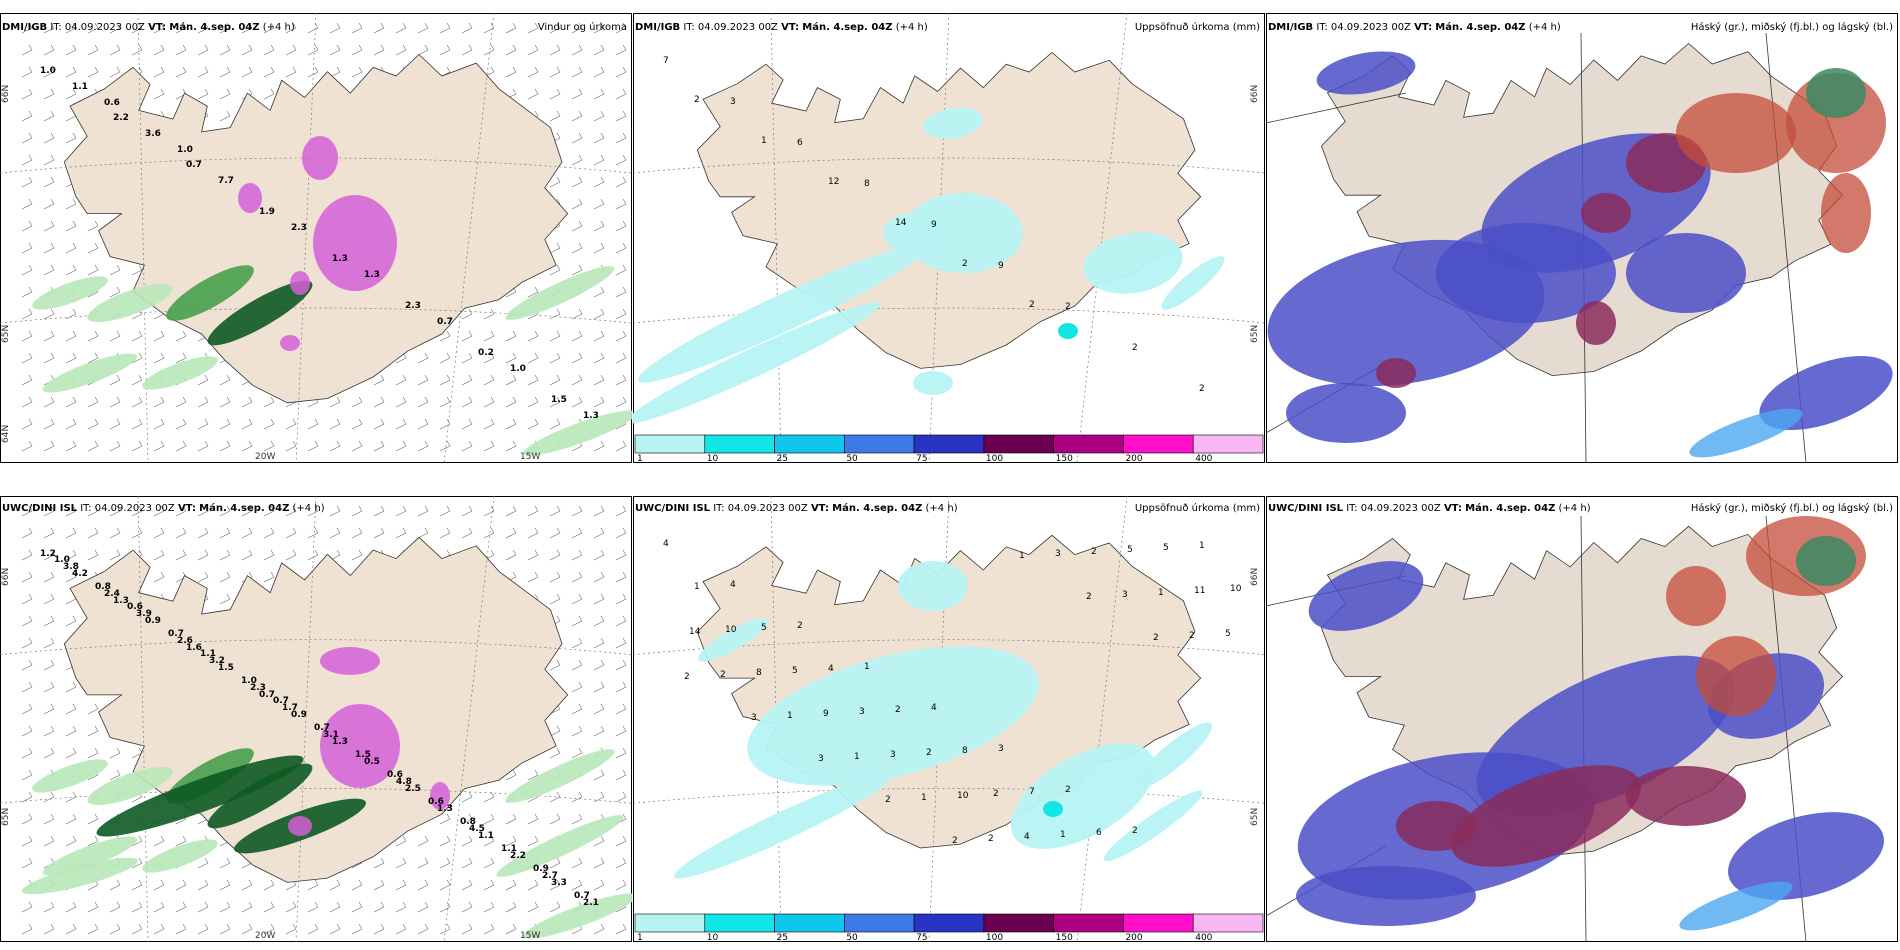  Describe the element at coordinates (217, 661) in the screenshot. I see `precip-value-label: 3.2` at that location.